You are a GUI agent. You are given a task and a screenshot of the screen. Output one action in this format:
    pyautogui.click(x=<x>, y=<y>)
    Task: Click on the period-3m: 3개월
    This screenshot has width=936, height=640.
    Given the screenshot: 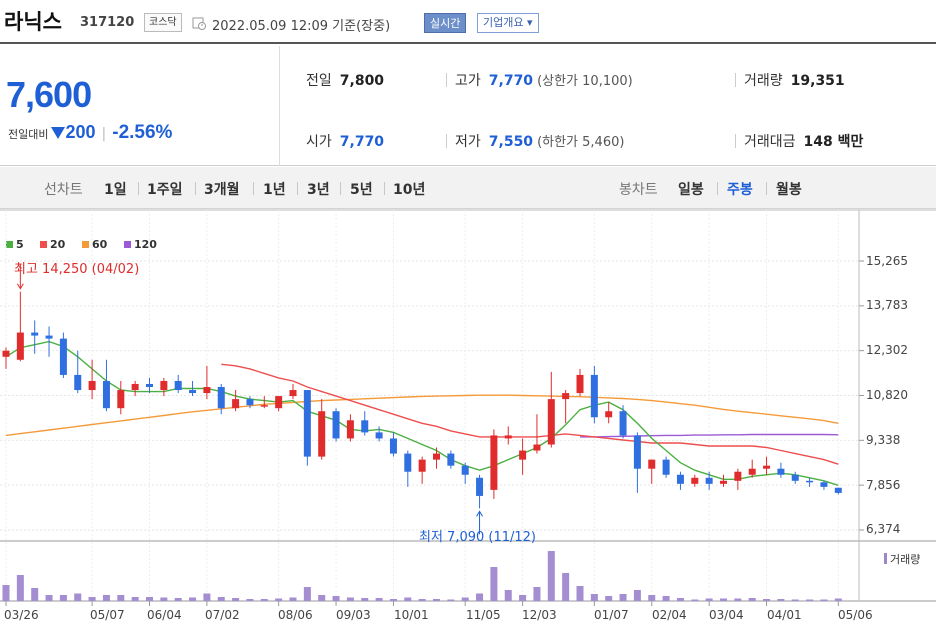 What is the action you would take?
    pyautogui.click(x=222, y=190)
    